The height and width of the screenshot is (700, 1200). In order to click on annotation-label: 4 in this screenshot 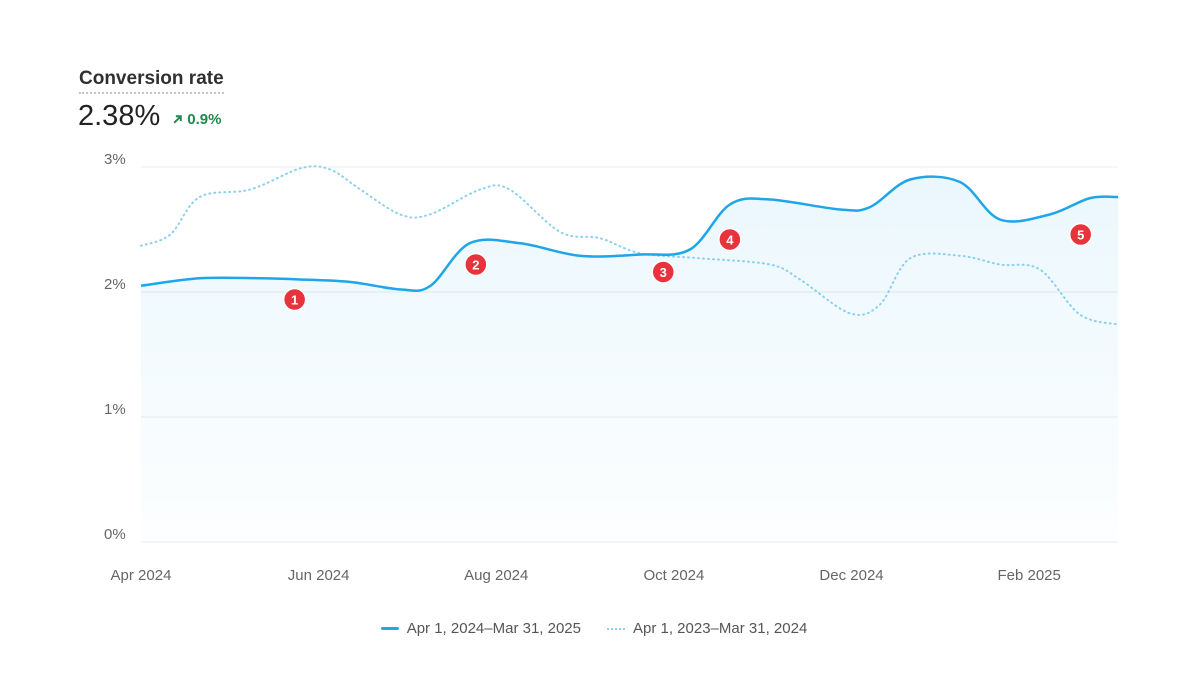, I will do `click(730, 240)`.